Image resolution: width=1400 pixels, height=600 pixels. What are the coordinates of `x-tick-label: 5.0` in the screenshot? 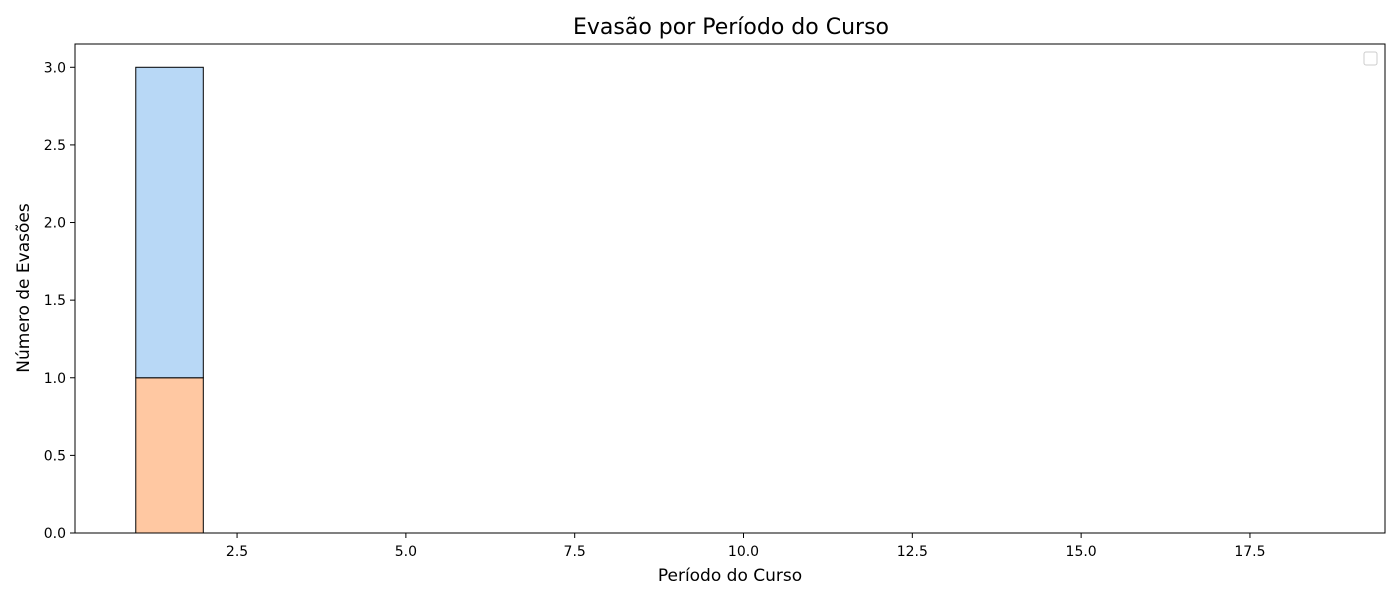 It's located at (406, 552).